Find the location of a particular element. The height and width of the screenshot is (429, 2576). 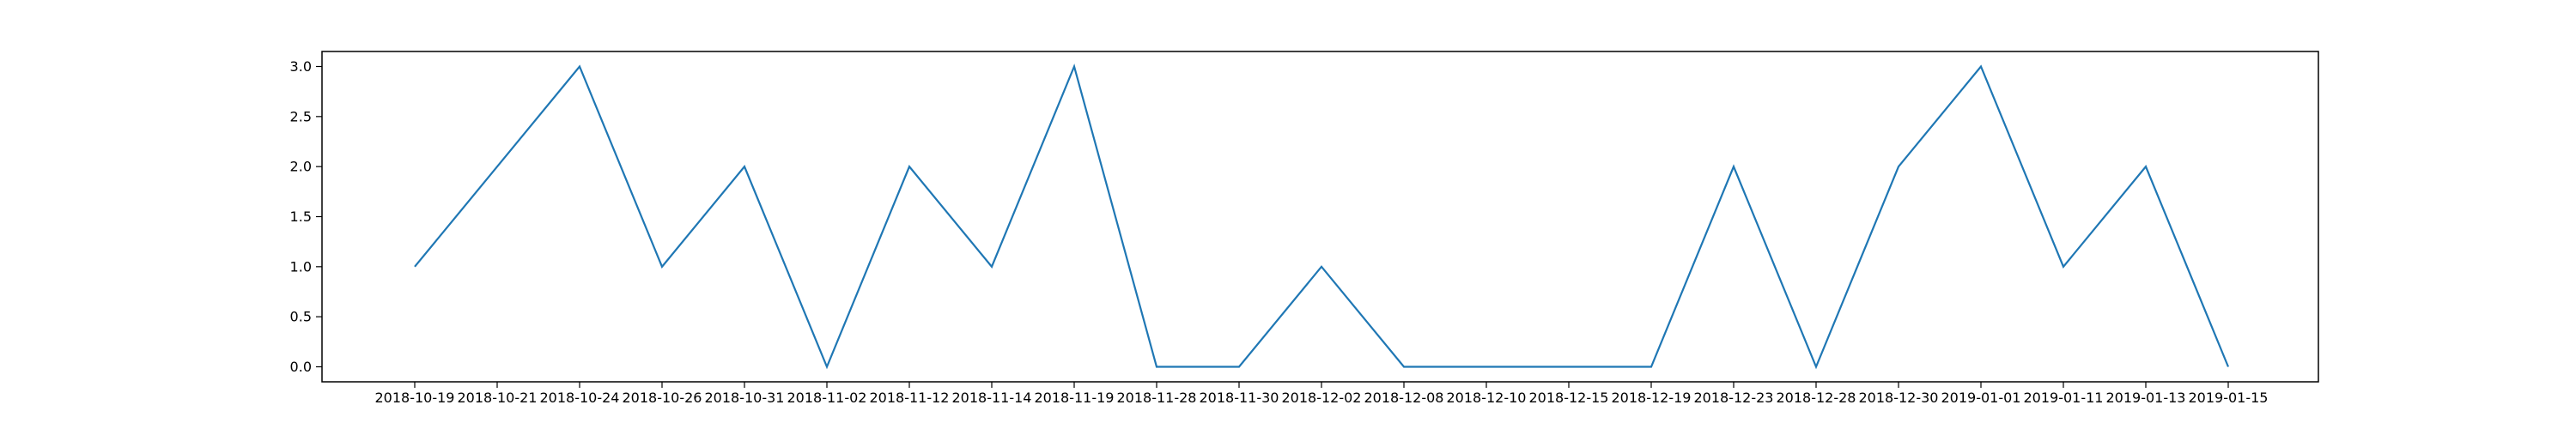

y-tick-label: 2.5 is located at coordinates (301, 116).